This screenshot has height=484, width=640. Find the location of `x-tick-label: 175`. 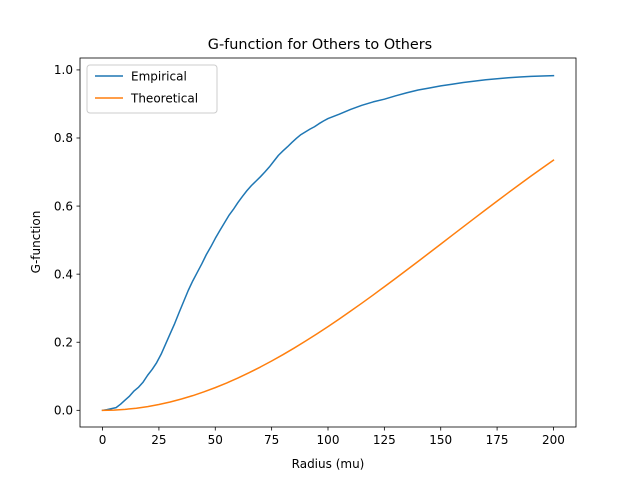

x-tick-label: 175 is located at coordinates (497, 440).